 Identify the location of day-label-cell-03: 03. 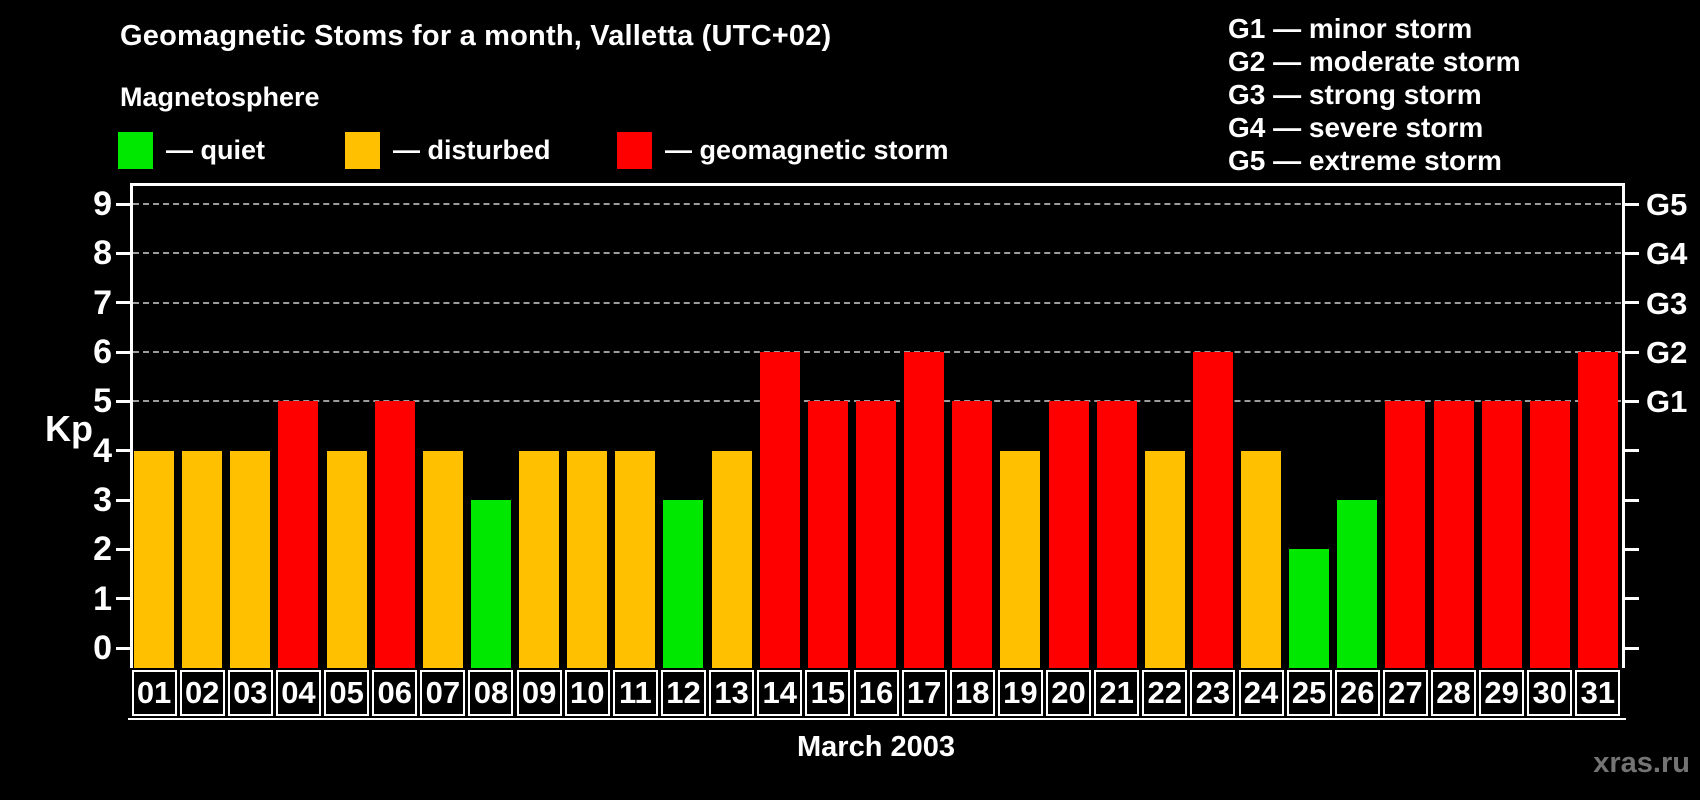
(250, 693).